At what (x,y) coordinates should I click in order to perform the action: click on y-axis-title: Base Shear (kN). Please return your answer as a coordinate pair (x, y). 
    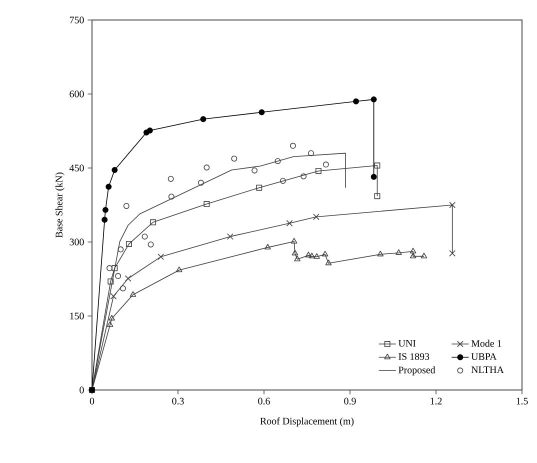
    Looking at the image, I should click on (59, 205).